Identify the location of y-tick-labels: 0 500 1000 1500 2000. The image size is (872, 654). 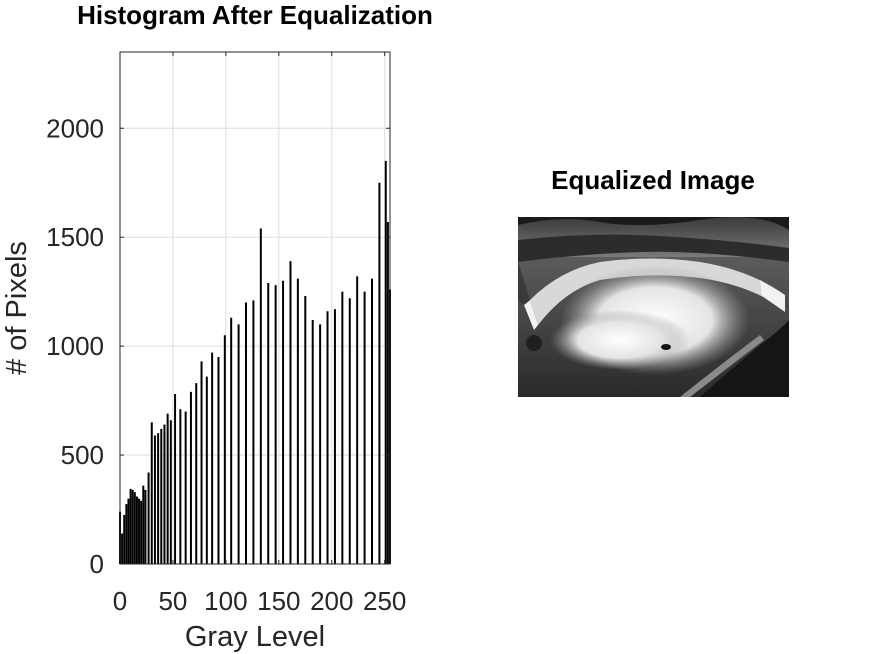
(75, 346).